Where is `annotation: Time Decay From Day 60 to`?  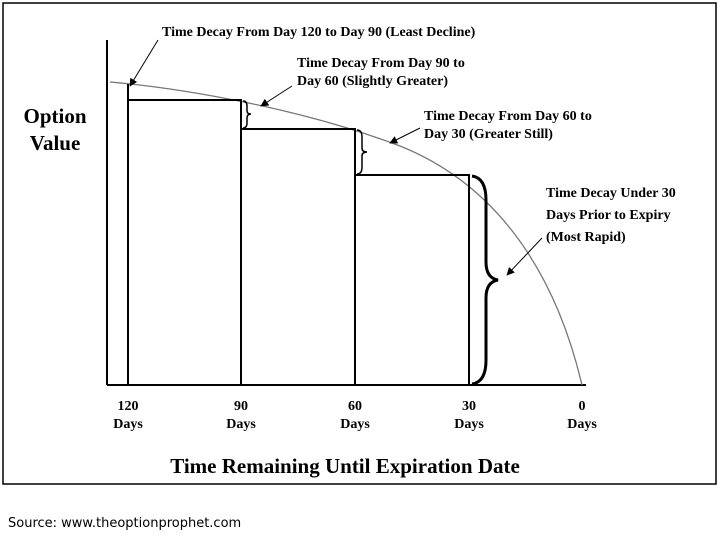 annotation: Time Decay From Day 60 to is located at coordinates (508, 116).